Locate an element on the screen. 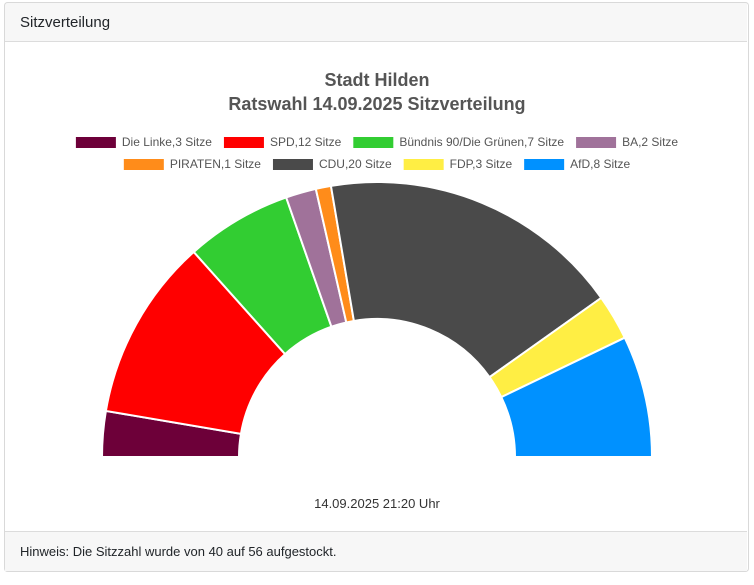 The width and height of the screenshot is (754, 585). chart-title-line-1: Stadt Hilden is located at coordinates (376, 80).